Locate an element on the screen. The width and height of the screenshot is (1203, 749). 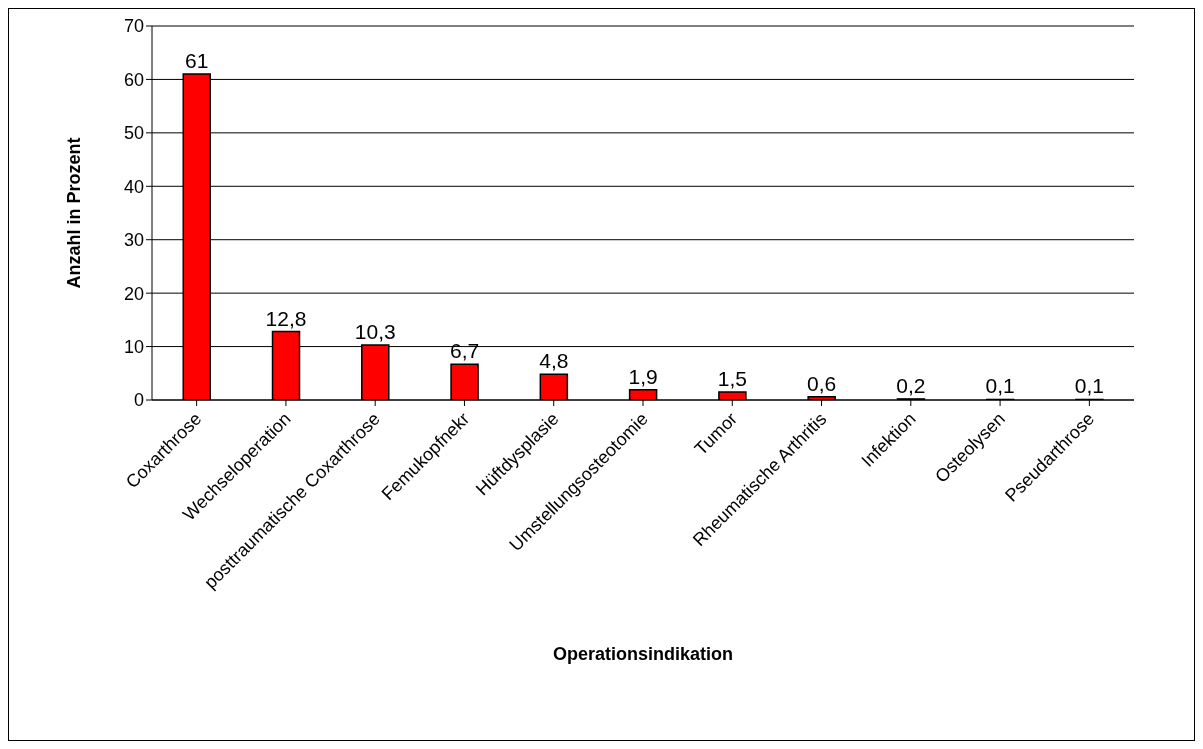
data-label: 61 is located at coordinates (197, 61).